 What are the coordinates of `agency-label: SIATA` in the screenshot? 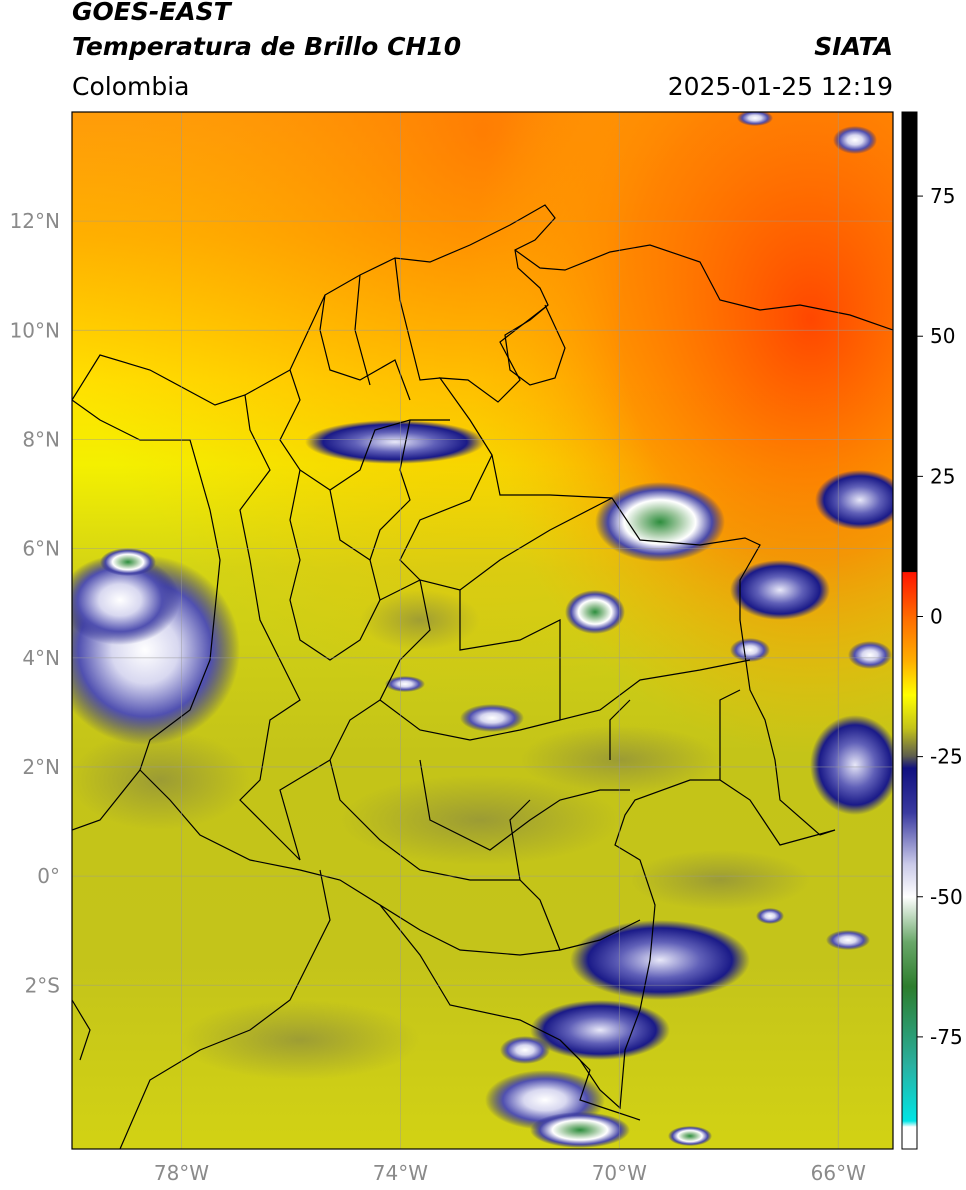 It's located at (853, 46).